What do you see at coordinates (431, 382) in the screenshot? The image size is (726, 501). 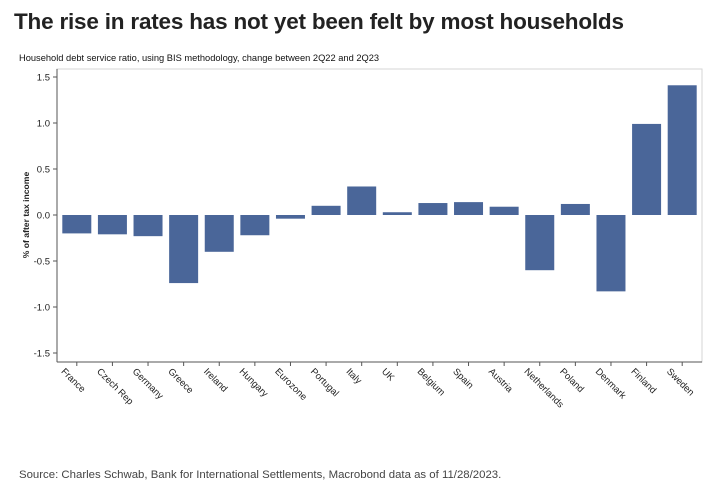 I see `x-tick-label: Belgium` at bounding box center [431, 382].